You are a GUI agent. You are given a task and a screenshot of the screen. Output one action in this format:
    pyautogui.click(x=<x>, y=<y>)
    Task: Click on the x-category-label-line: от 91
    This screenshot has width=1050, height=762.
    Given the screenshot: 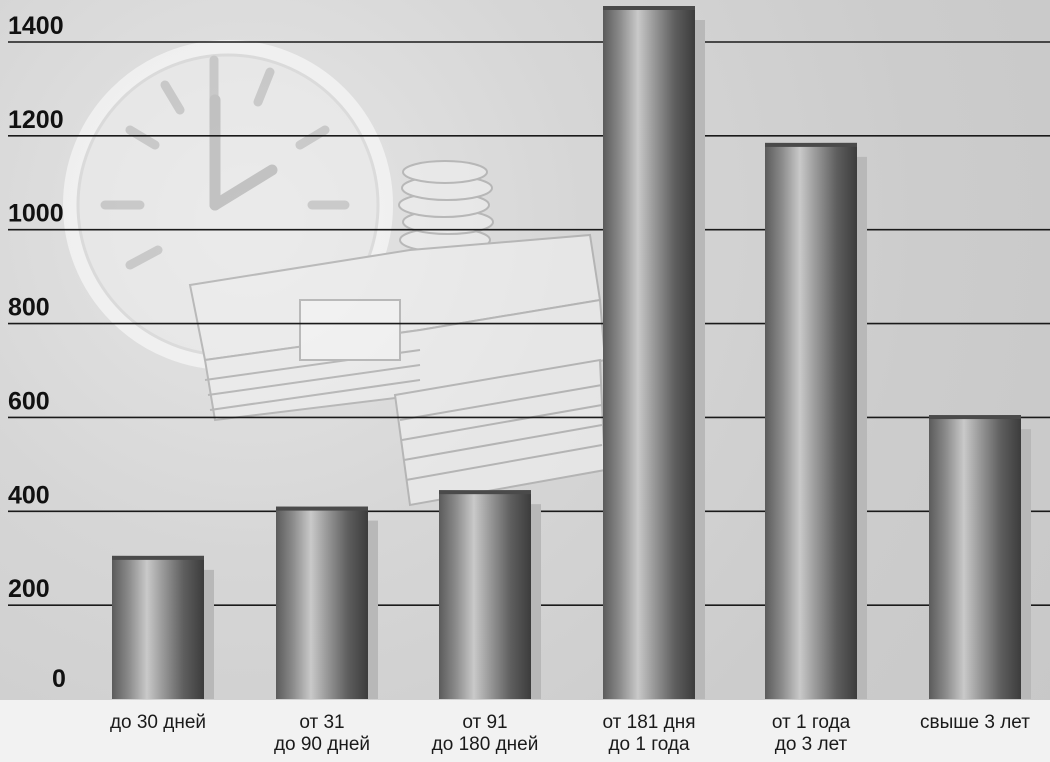 What is the action you would take?
    pyautogui.click(x=484, y=722)
    